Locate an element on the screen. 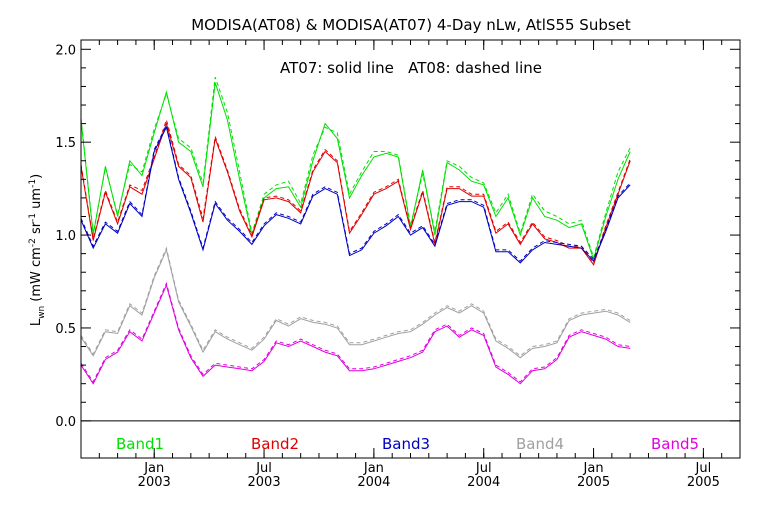  legend-item-band3: Band3 is located at coordinates (406, 444).